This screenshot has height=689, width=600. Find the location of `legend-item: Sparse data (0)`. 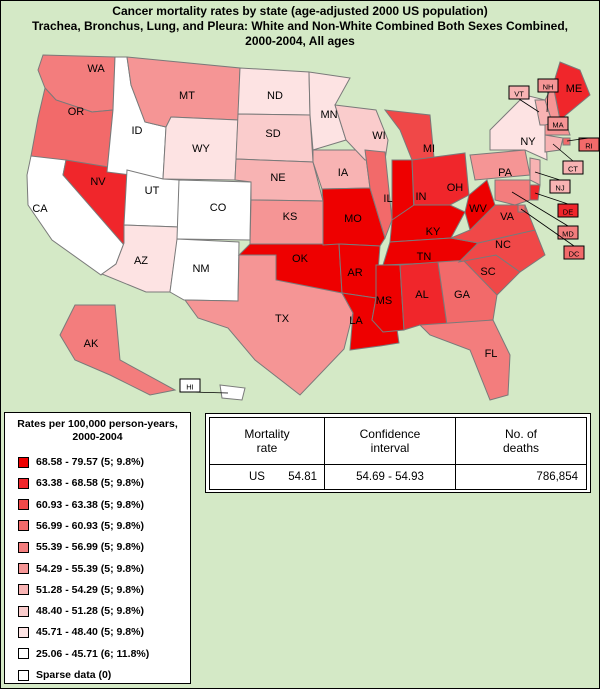

legend-item: Sparse data (0) is located at coordinates (64, 675).